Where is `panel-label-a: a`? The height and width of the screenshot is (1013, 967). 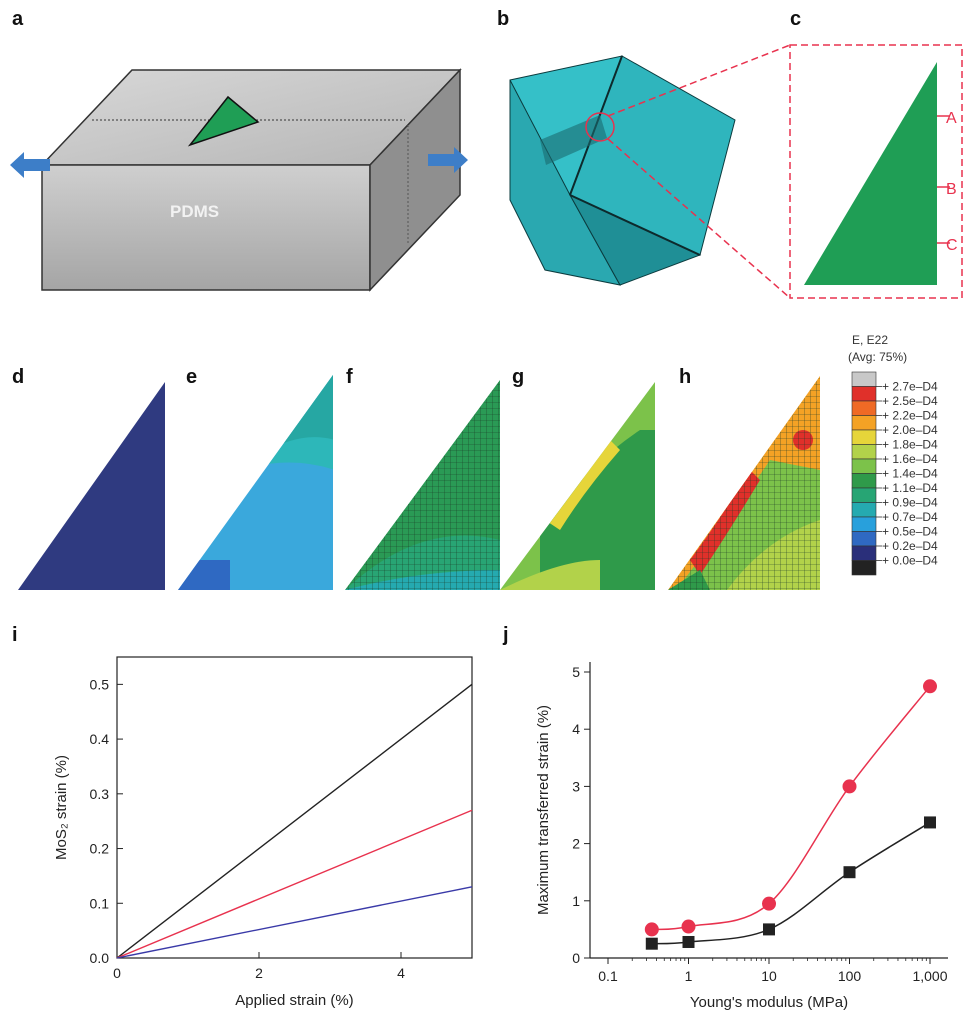 panel-label-a: a is located at coordinates (18, 19).